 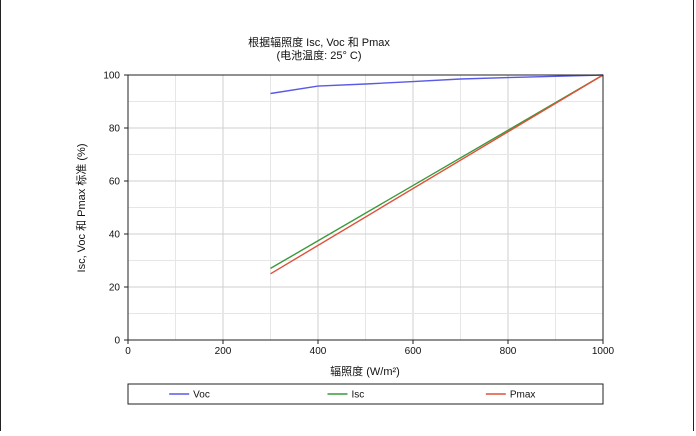 I want to click on y-tick-label: 0, so click(x=117, y=341).